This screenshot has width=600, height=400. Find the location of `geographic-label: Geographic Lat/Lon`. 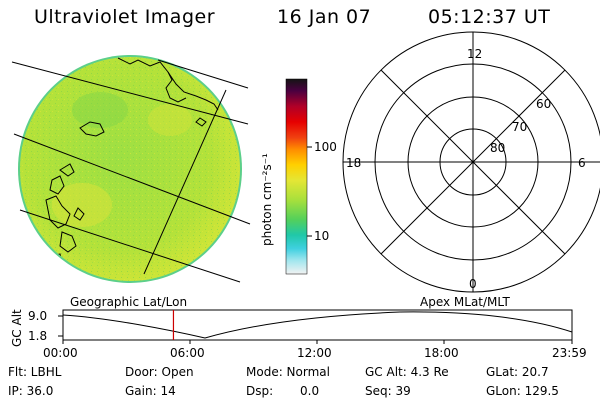

geographic-label: Geographic Lat/Lon is located at coordinates (129, 302).